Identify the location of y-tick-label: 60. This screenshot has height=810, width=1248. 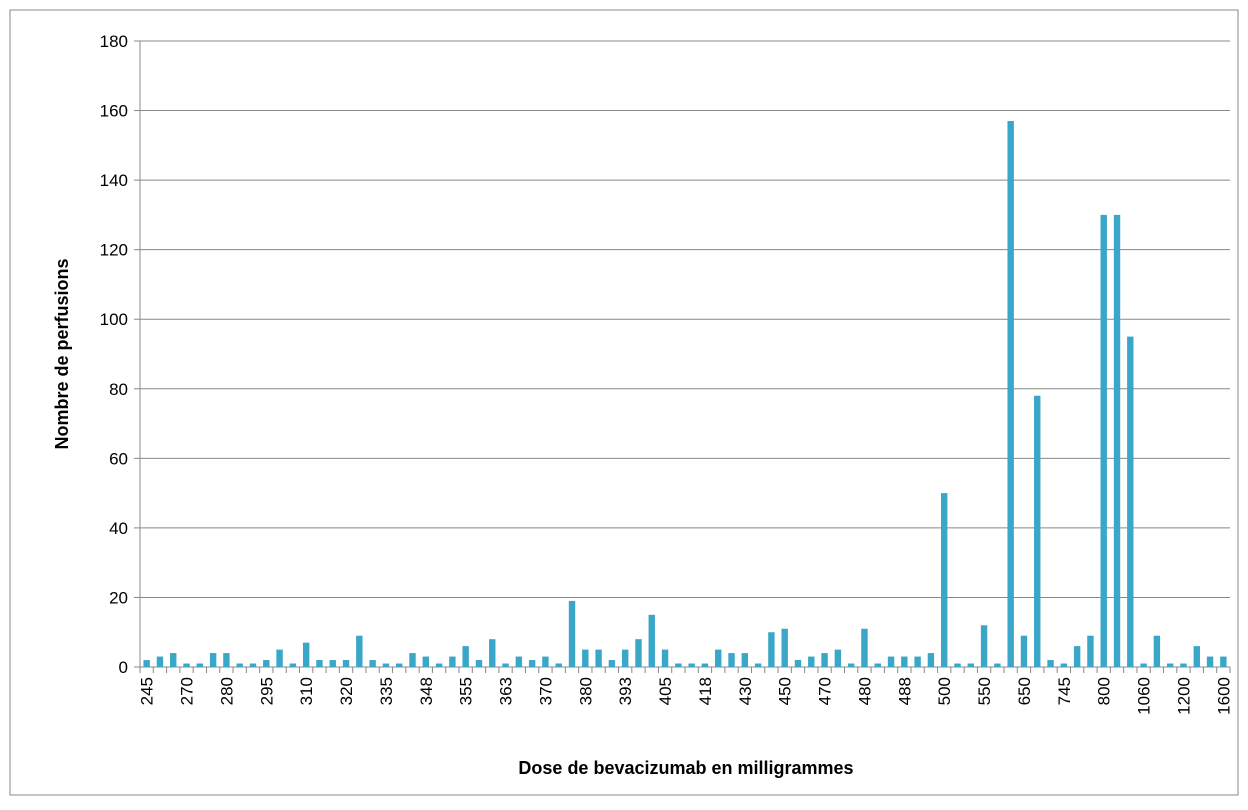
(118, 458).